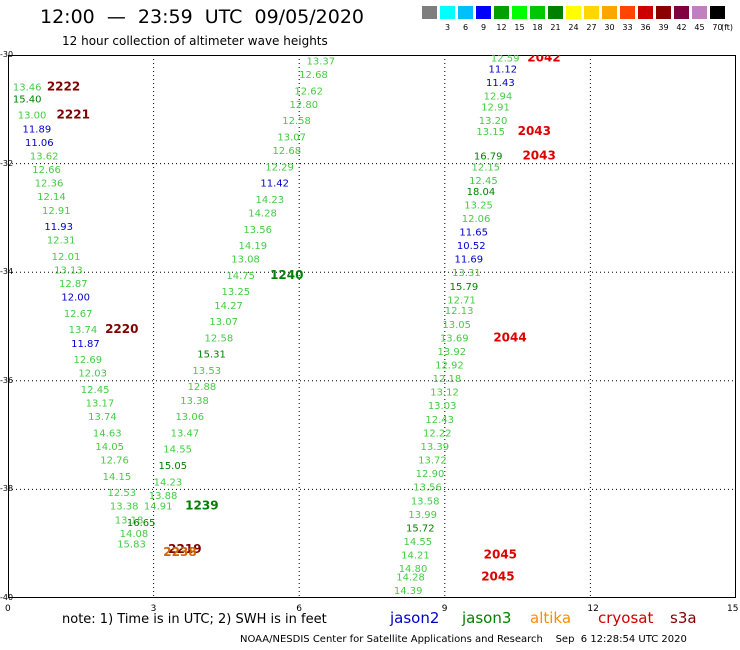 The width and height of the screenshot is (740, 650). What do you see at coordinates (95, 390) in the screenshot?
I see `wave-height-value: 12.45` at bounding box center [95, 390].